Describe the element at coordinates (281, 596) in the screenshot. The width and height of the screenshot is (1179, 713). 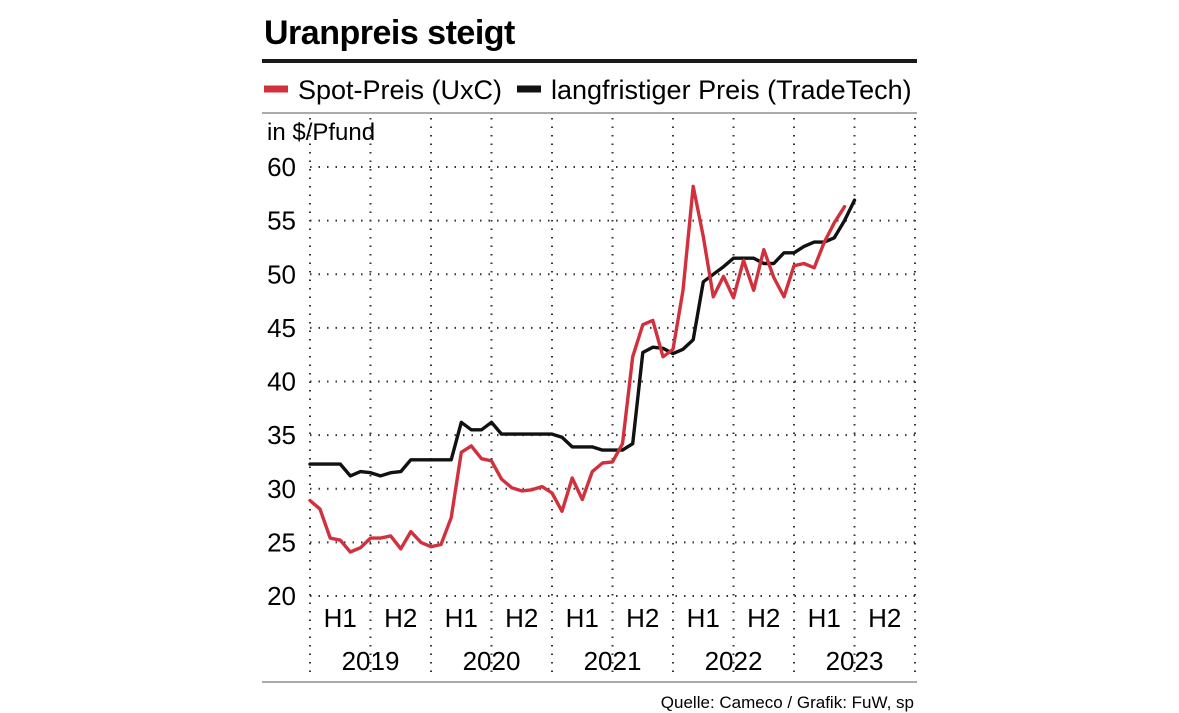
I see `y-tick-label: 20` at that location.